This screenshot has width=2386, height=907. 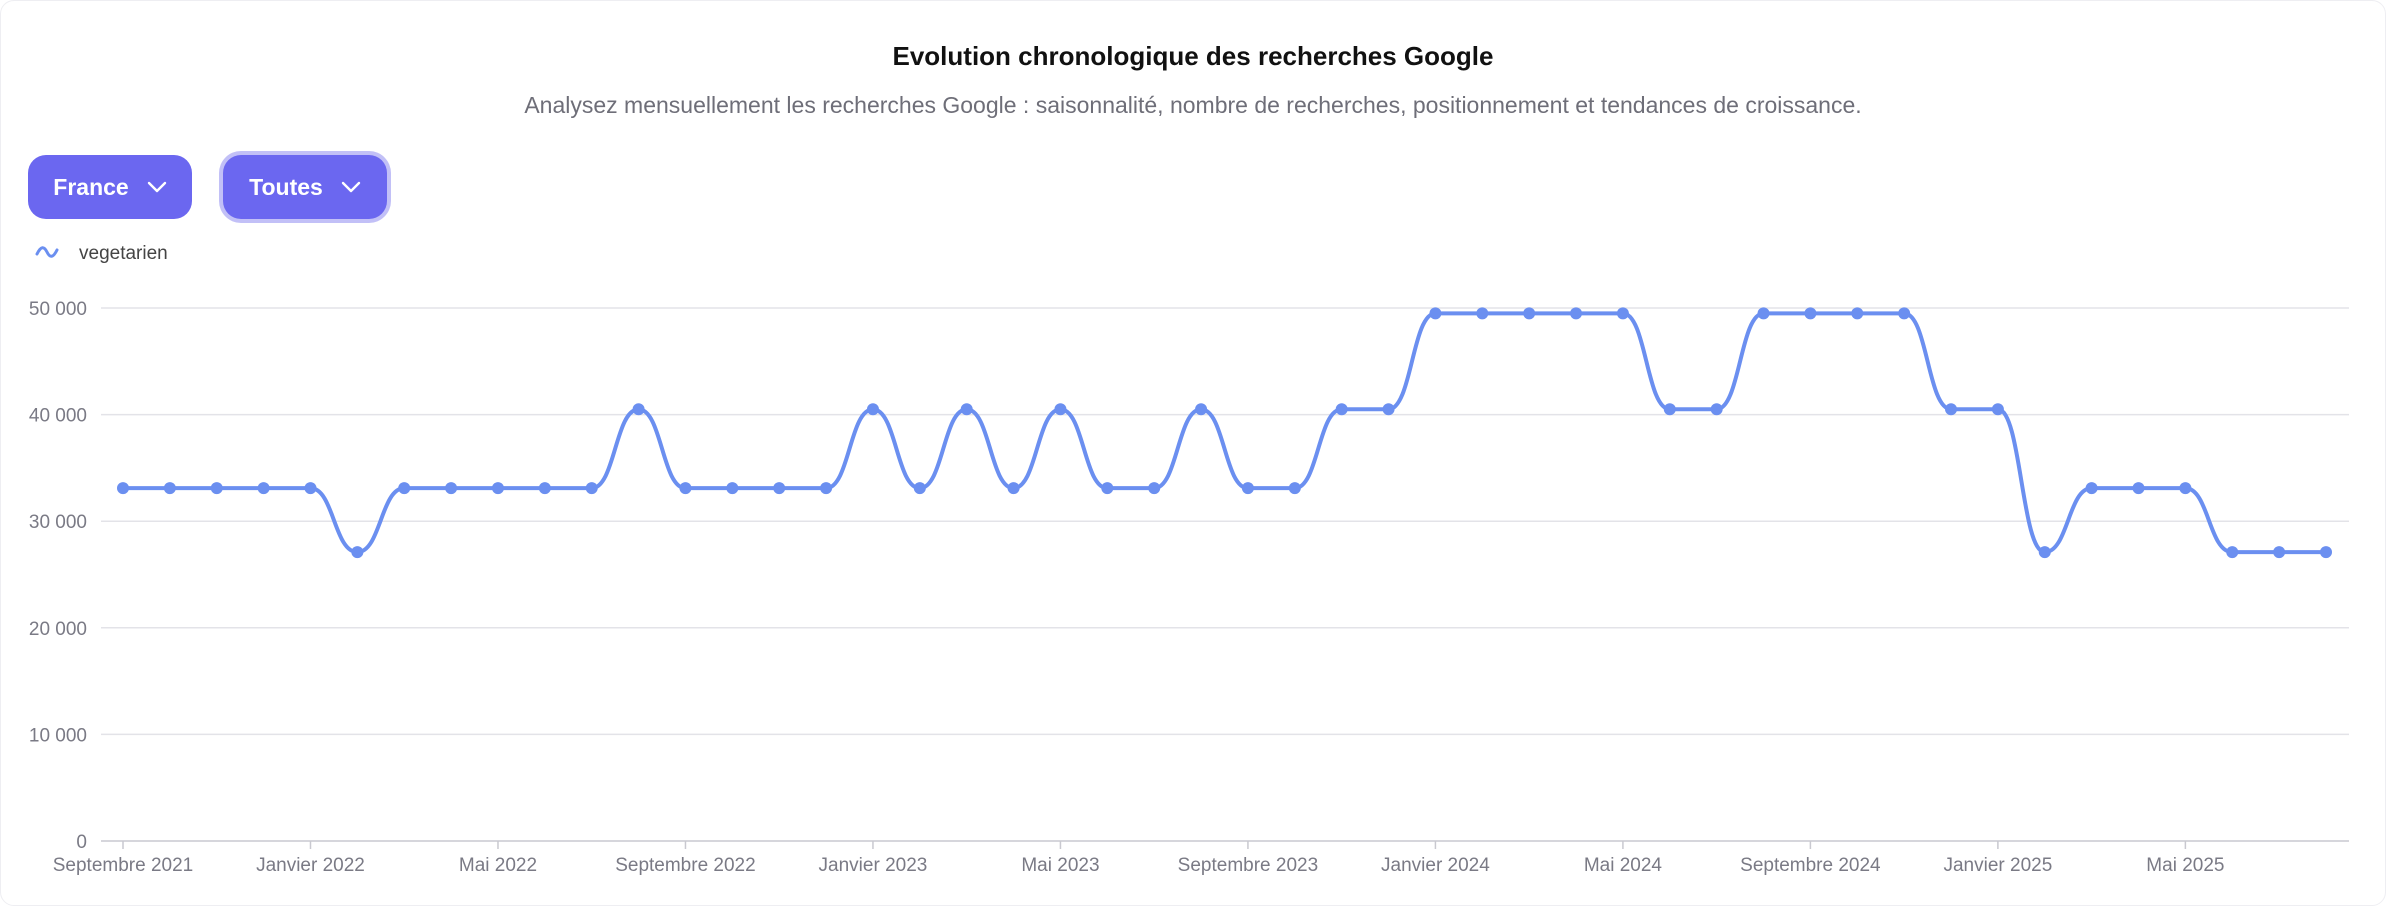 What do you see at coordinates (1248, 865) in the screenshot?
I see `x-tick-label: Septembre 2023` at bounding box center [1248, 865].